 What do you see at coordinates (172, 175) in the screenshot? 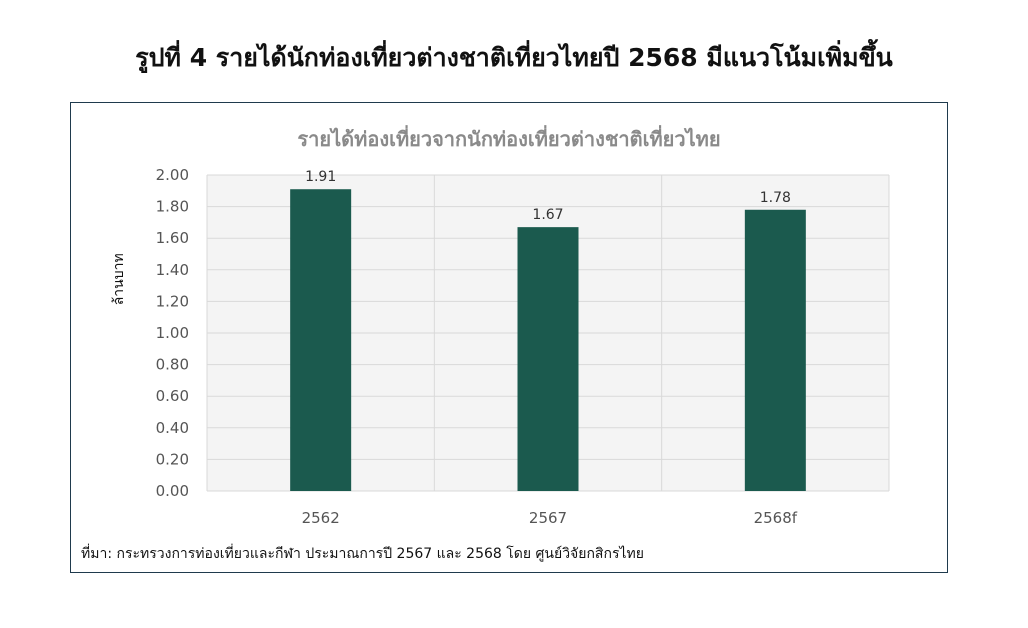
I see `y-tick-label: 2.00` at bounding box center [172, 175].